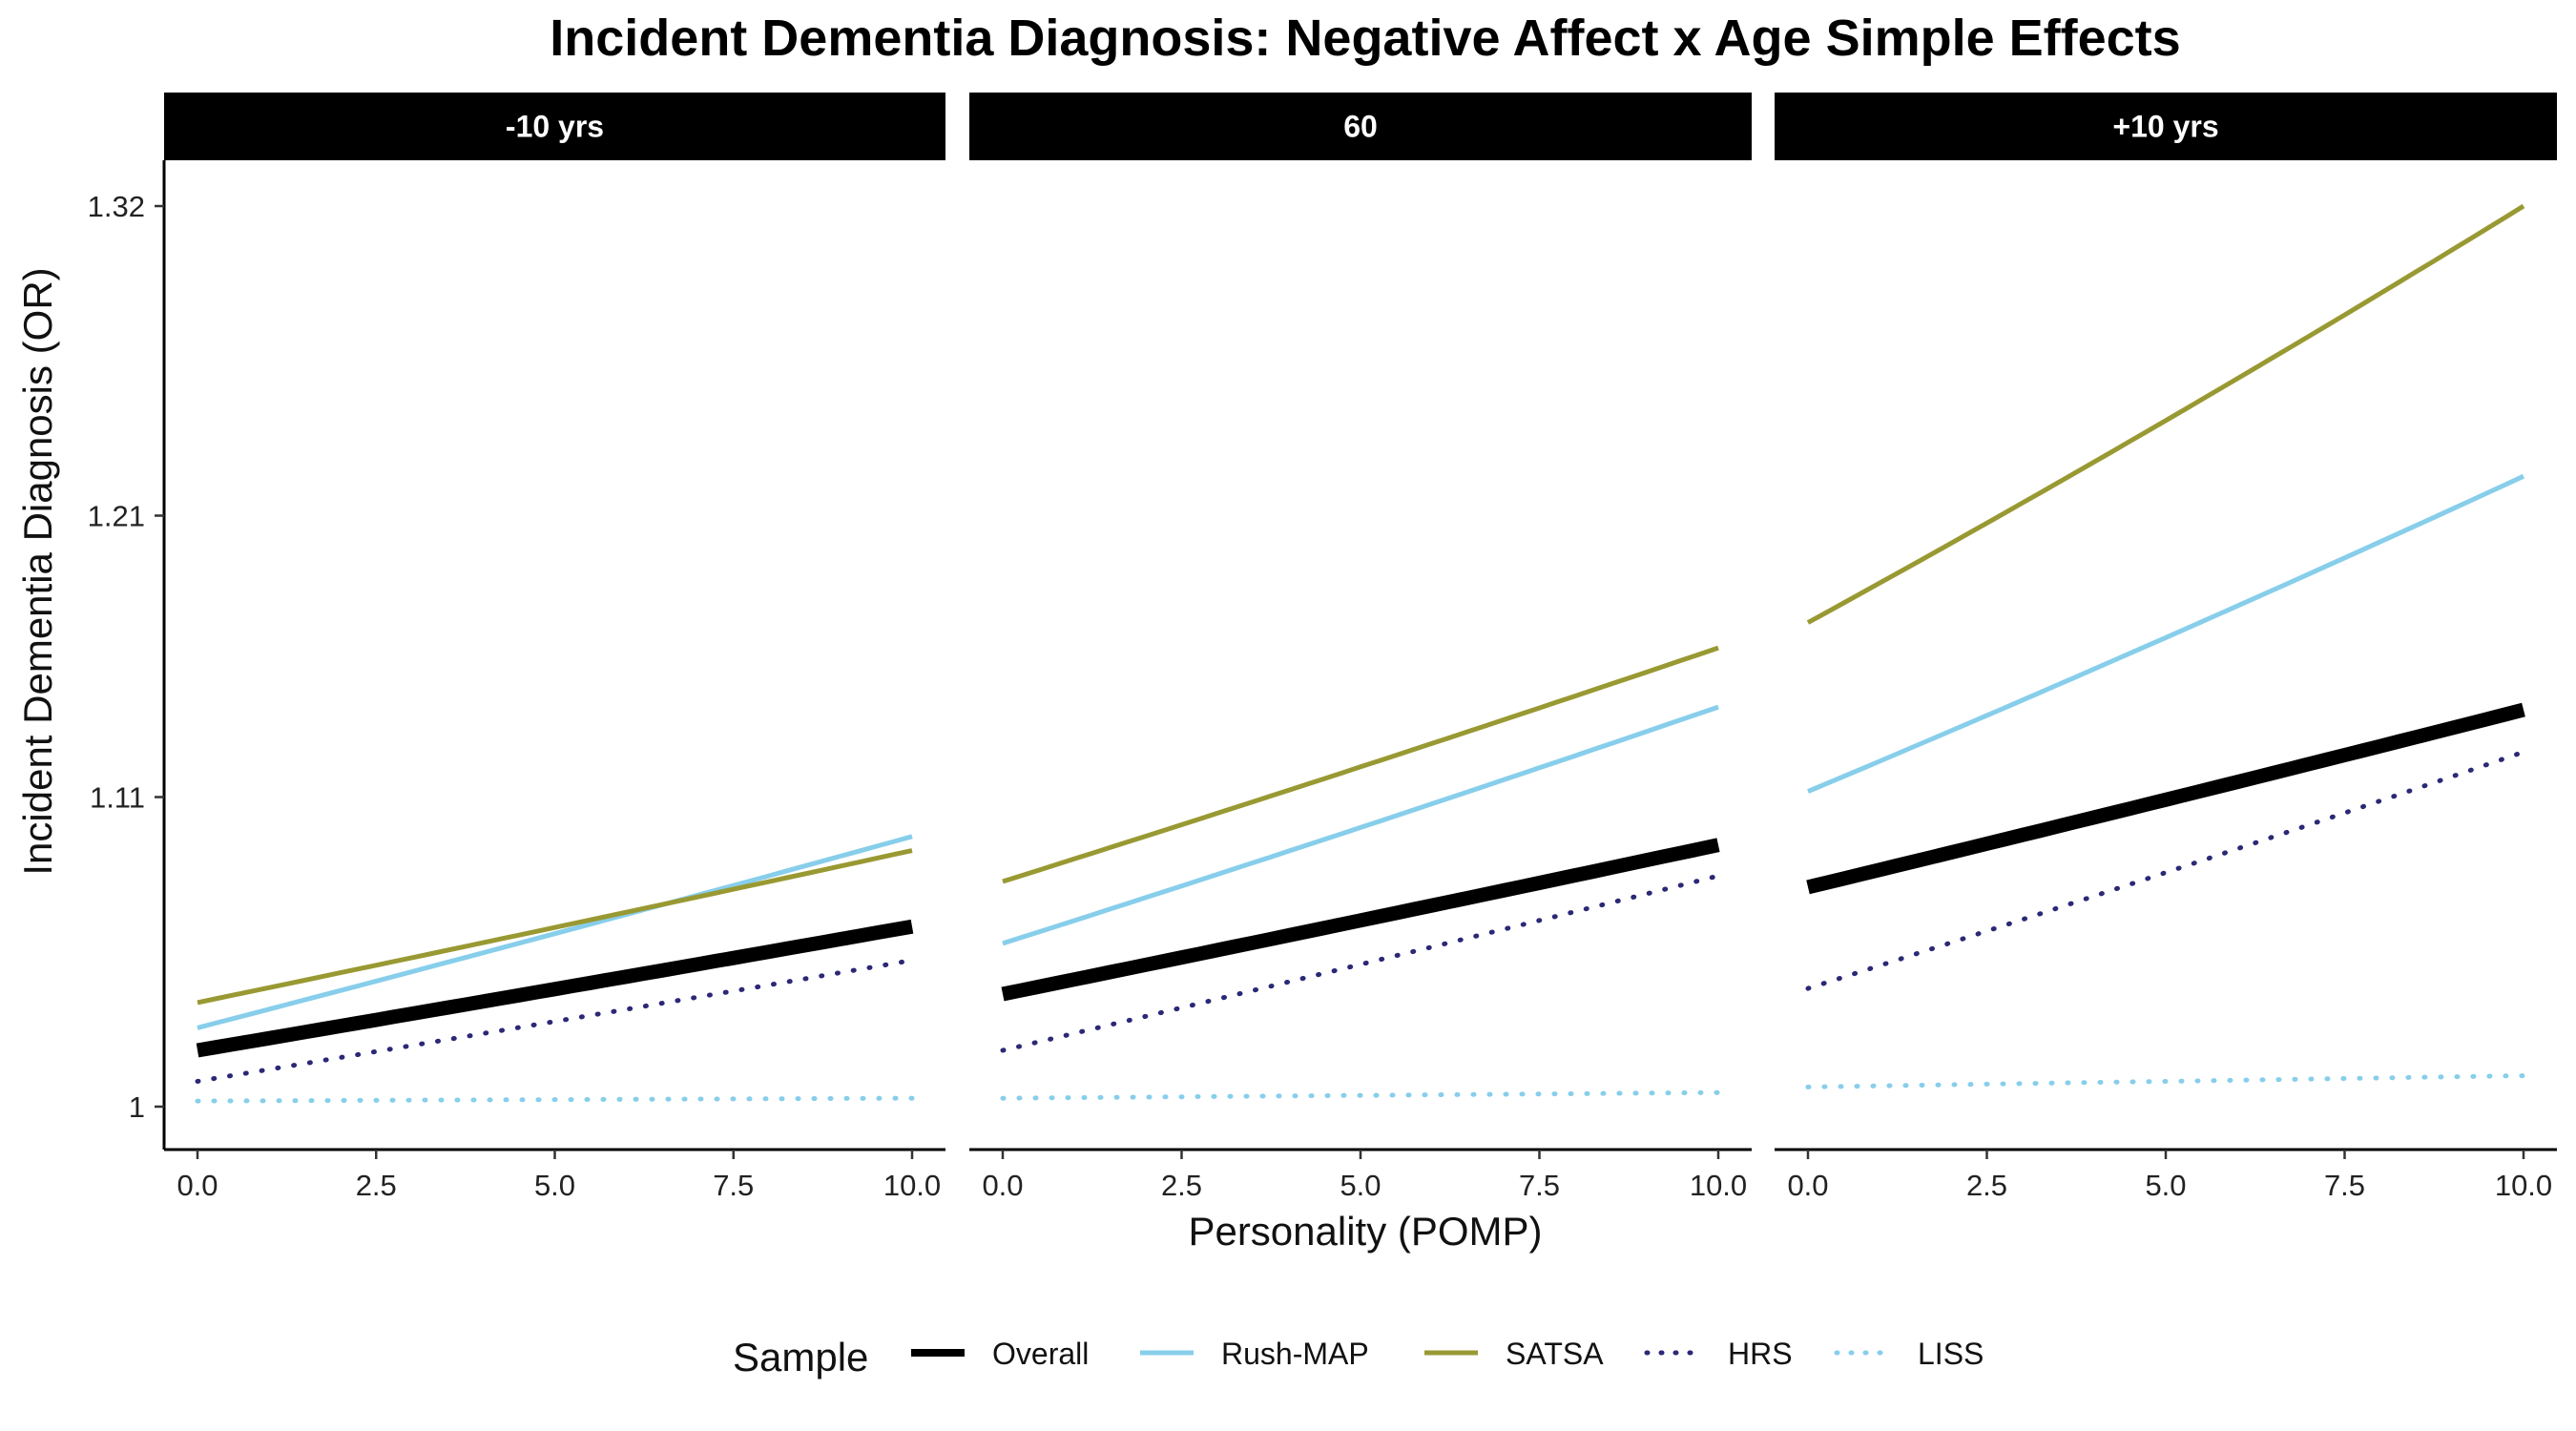 The image size is (2576, 1431). I want to click on legend: Sample Overall Rush-MAP SATSA HRS LISS, so click(1358, 1357).